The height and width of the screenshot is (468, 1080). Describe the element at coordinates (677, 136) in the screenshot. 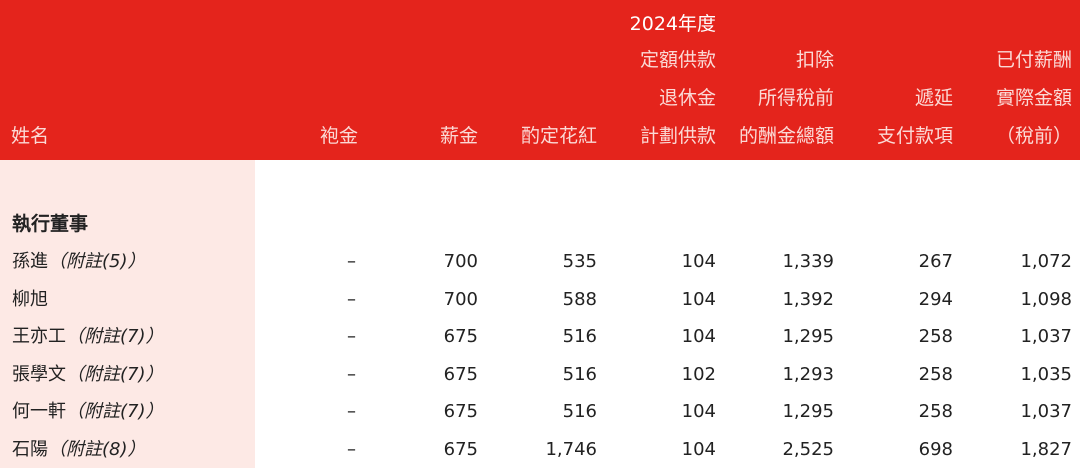

I see `column-header-line: 計劃供款` at that location.